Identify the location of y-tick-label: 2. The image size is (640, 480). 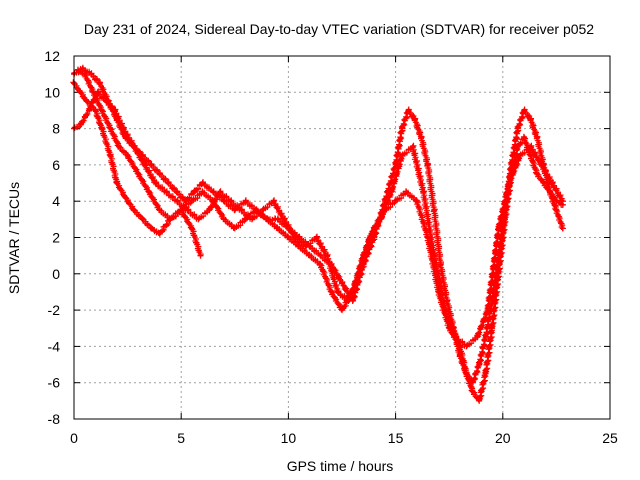
(56, 238).